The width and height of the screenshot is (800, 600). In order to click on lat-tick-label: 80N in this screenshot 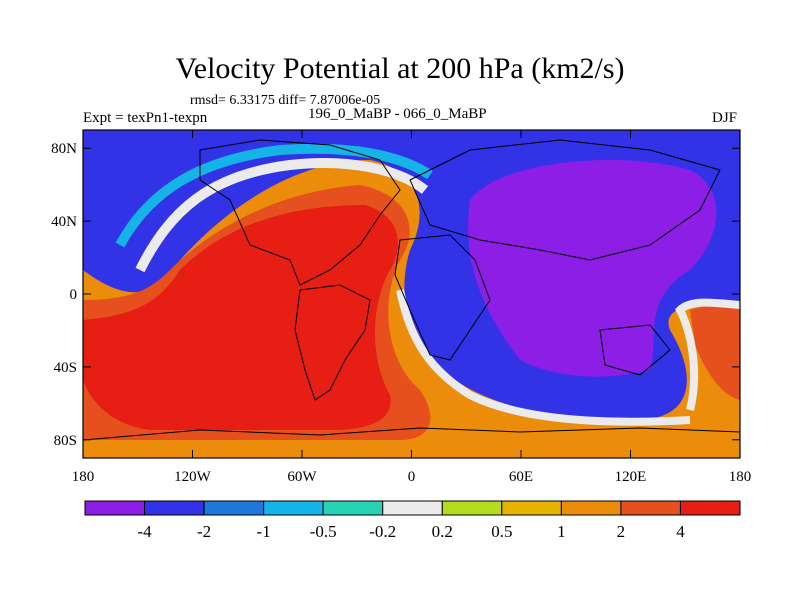, I will do `click(64, 149)`.